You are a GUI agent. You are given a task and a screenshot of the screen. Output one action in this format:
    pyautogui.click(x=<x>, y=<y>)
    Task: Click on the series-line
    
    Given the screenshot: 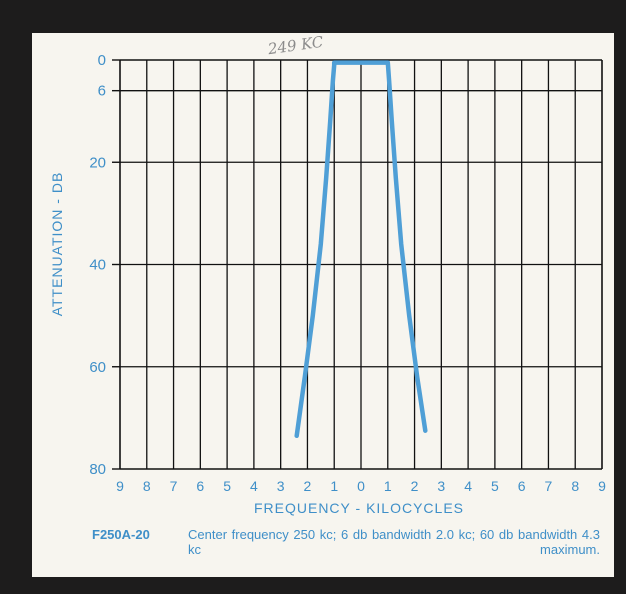 What is the action you would take?
    pyautogui.click(x=361, y=249)
    